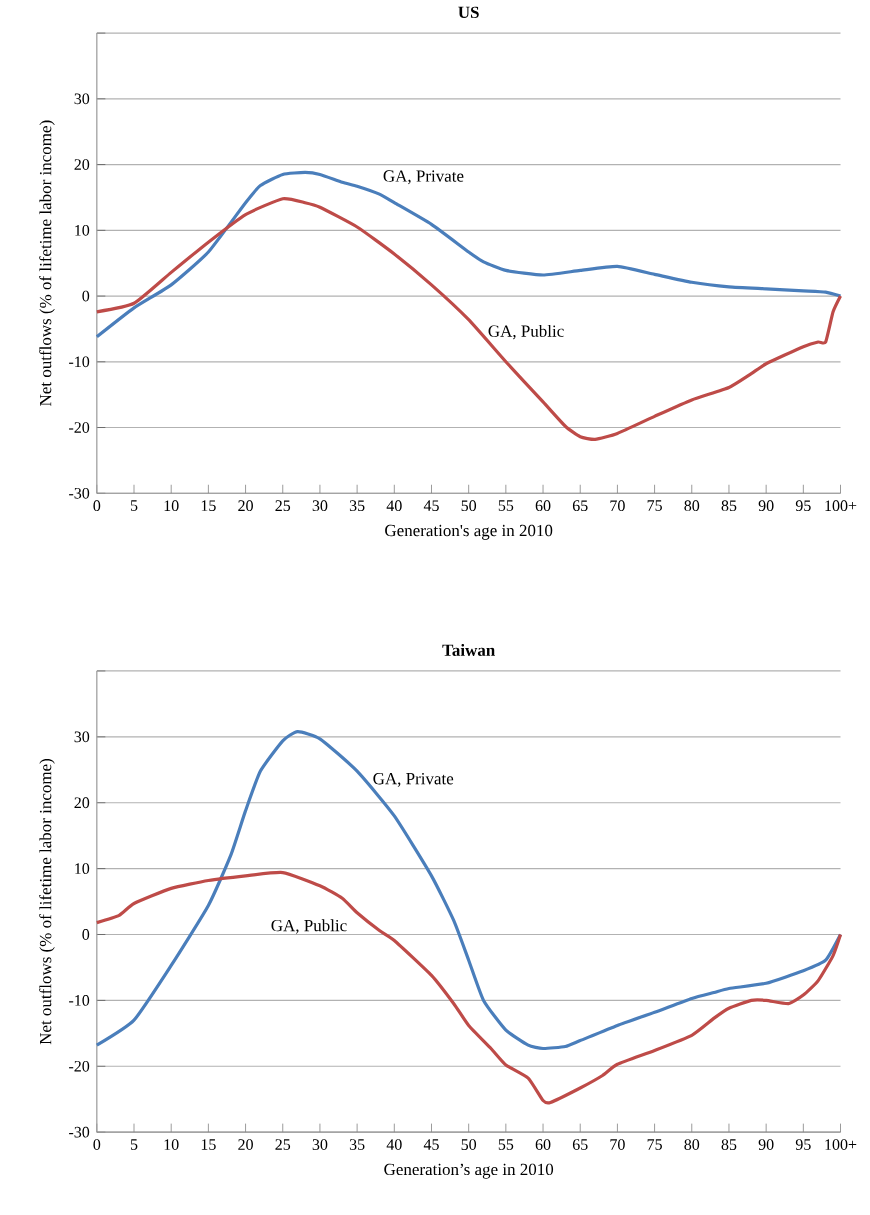 Image resolution: width=870 pixels, height=1215 pixels. What do you see at coordinates (468, 12) in the screenshot?
I see `chart-title: US` at bounding box center [468, 12].